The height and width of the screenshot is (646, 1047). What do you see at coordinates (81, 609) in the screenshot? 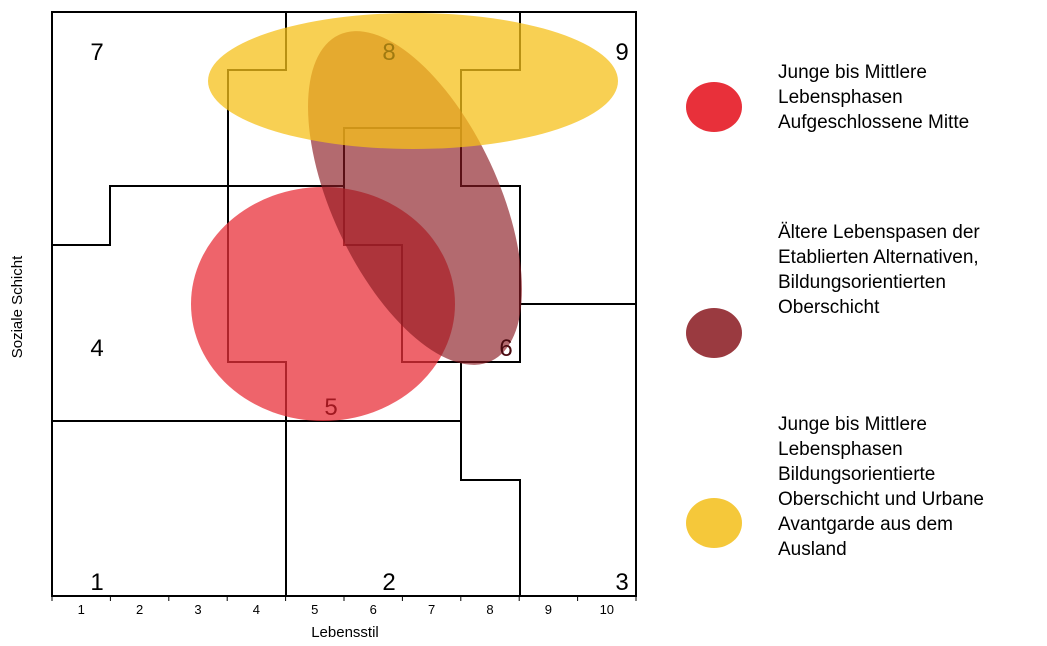
I see `x-tick-label: 1` at bounding box center [81, 609].